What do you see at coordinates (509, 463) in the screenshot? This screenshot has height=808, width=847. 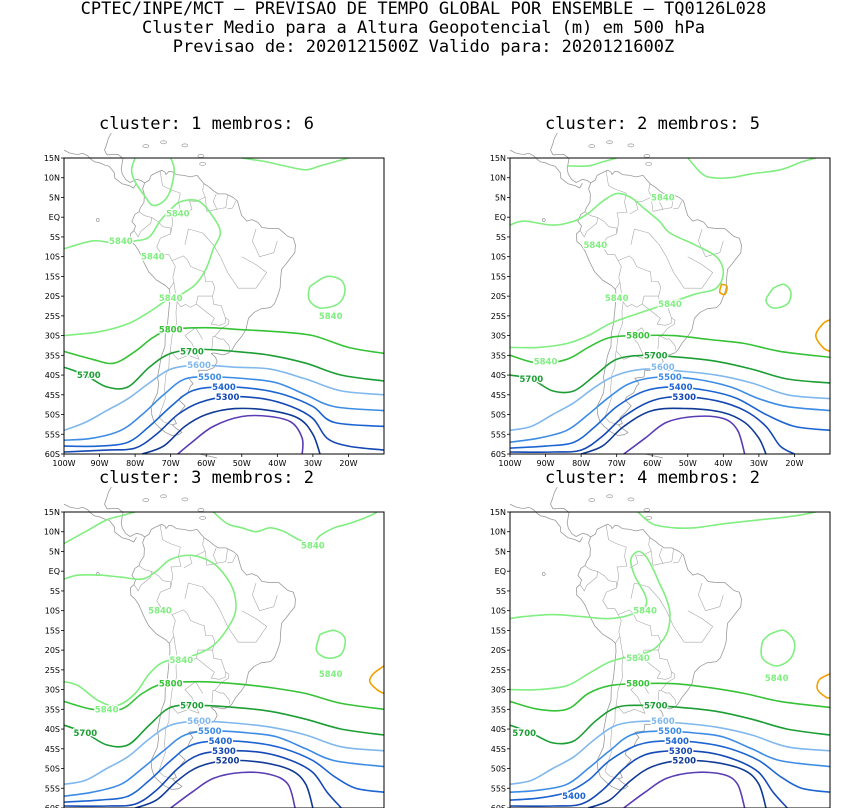 I see `lon-tick-label: 100W` at bounding box center [509, 463].